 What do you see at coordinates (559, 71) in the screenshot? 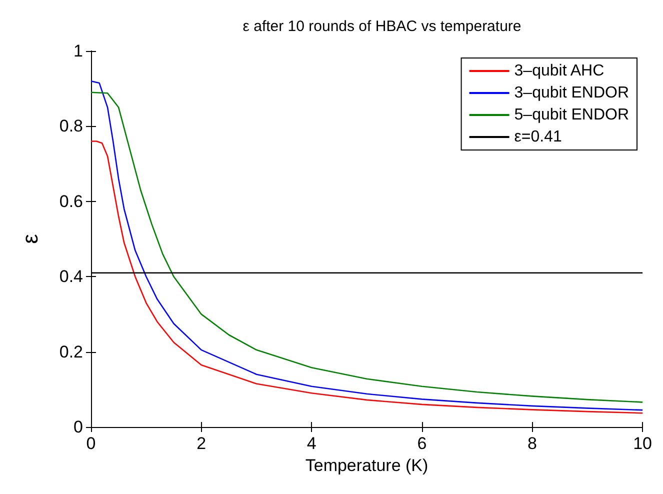
I see `legend-label: 3‒qubit AHC` at bounding box center [559, 71].